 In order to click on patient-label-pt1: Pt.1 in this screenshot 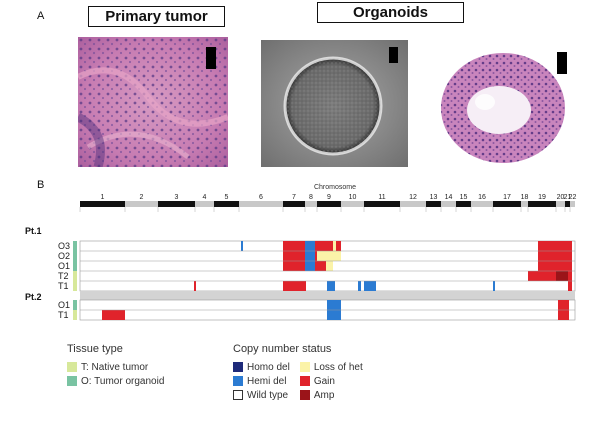, I will do `click(33, 231)`.